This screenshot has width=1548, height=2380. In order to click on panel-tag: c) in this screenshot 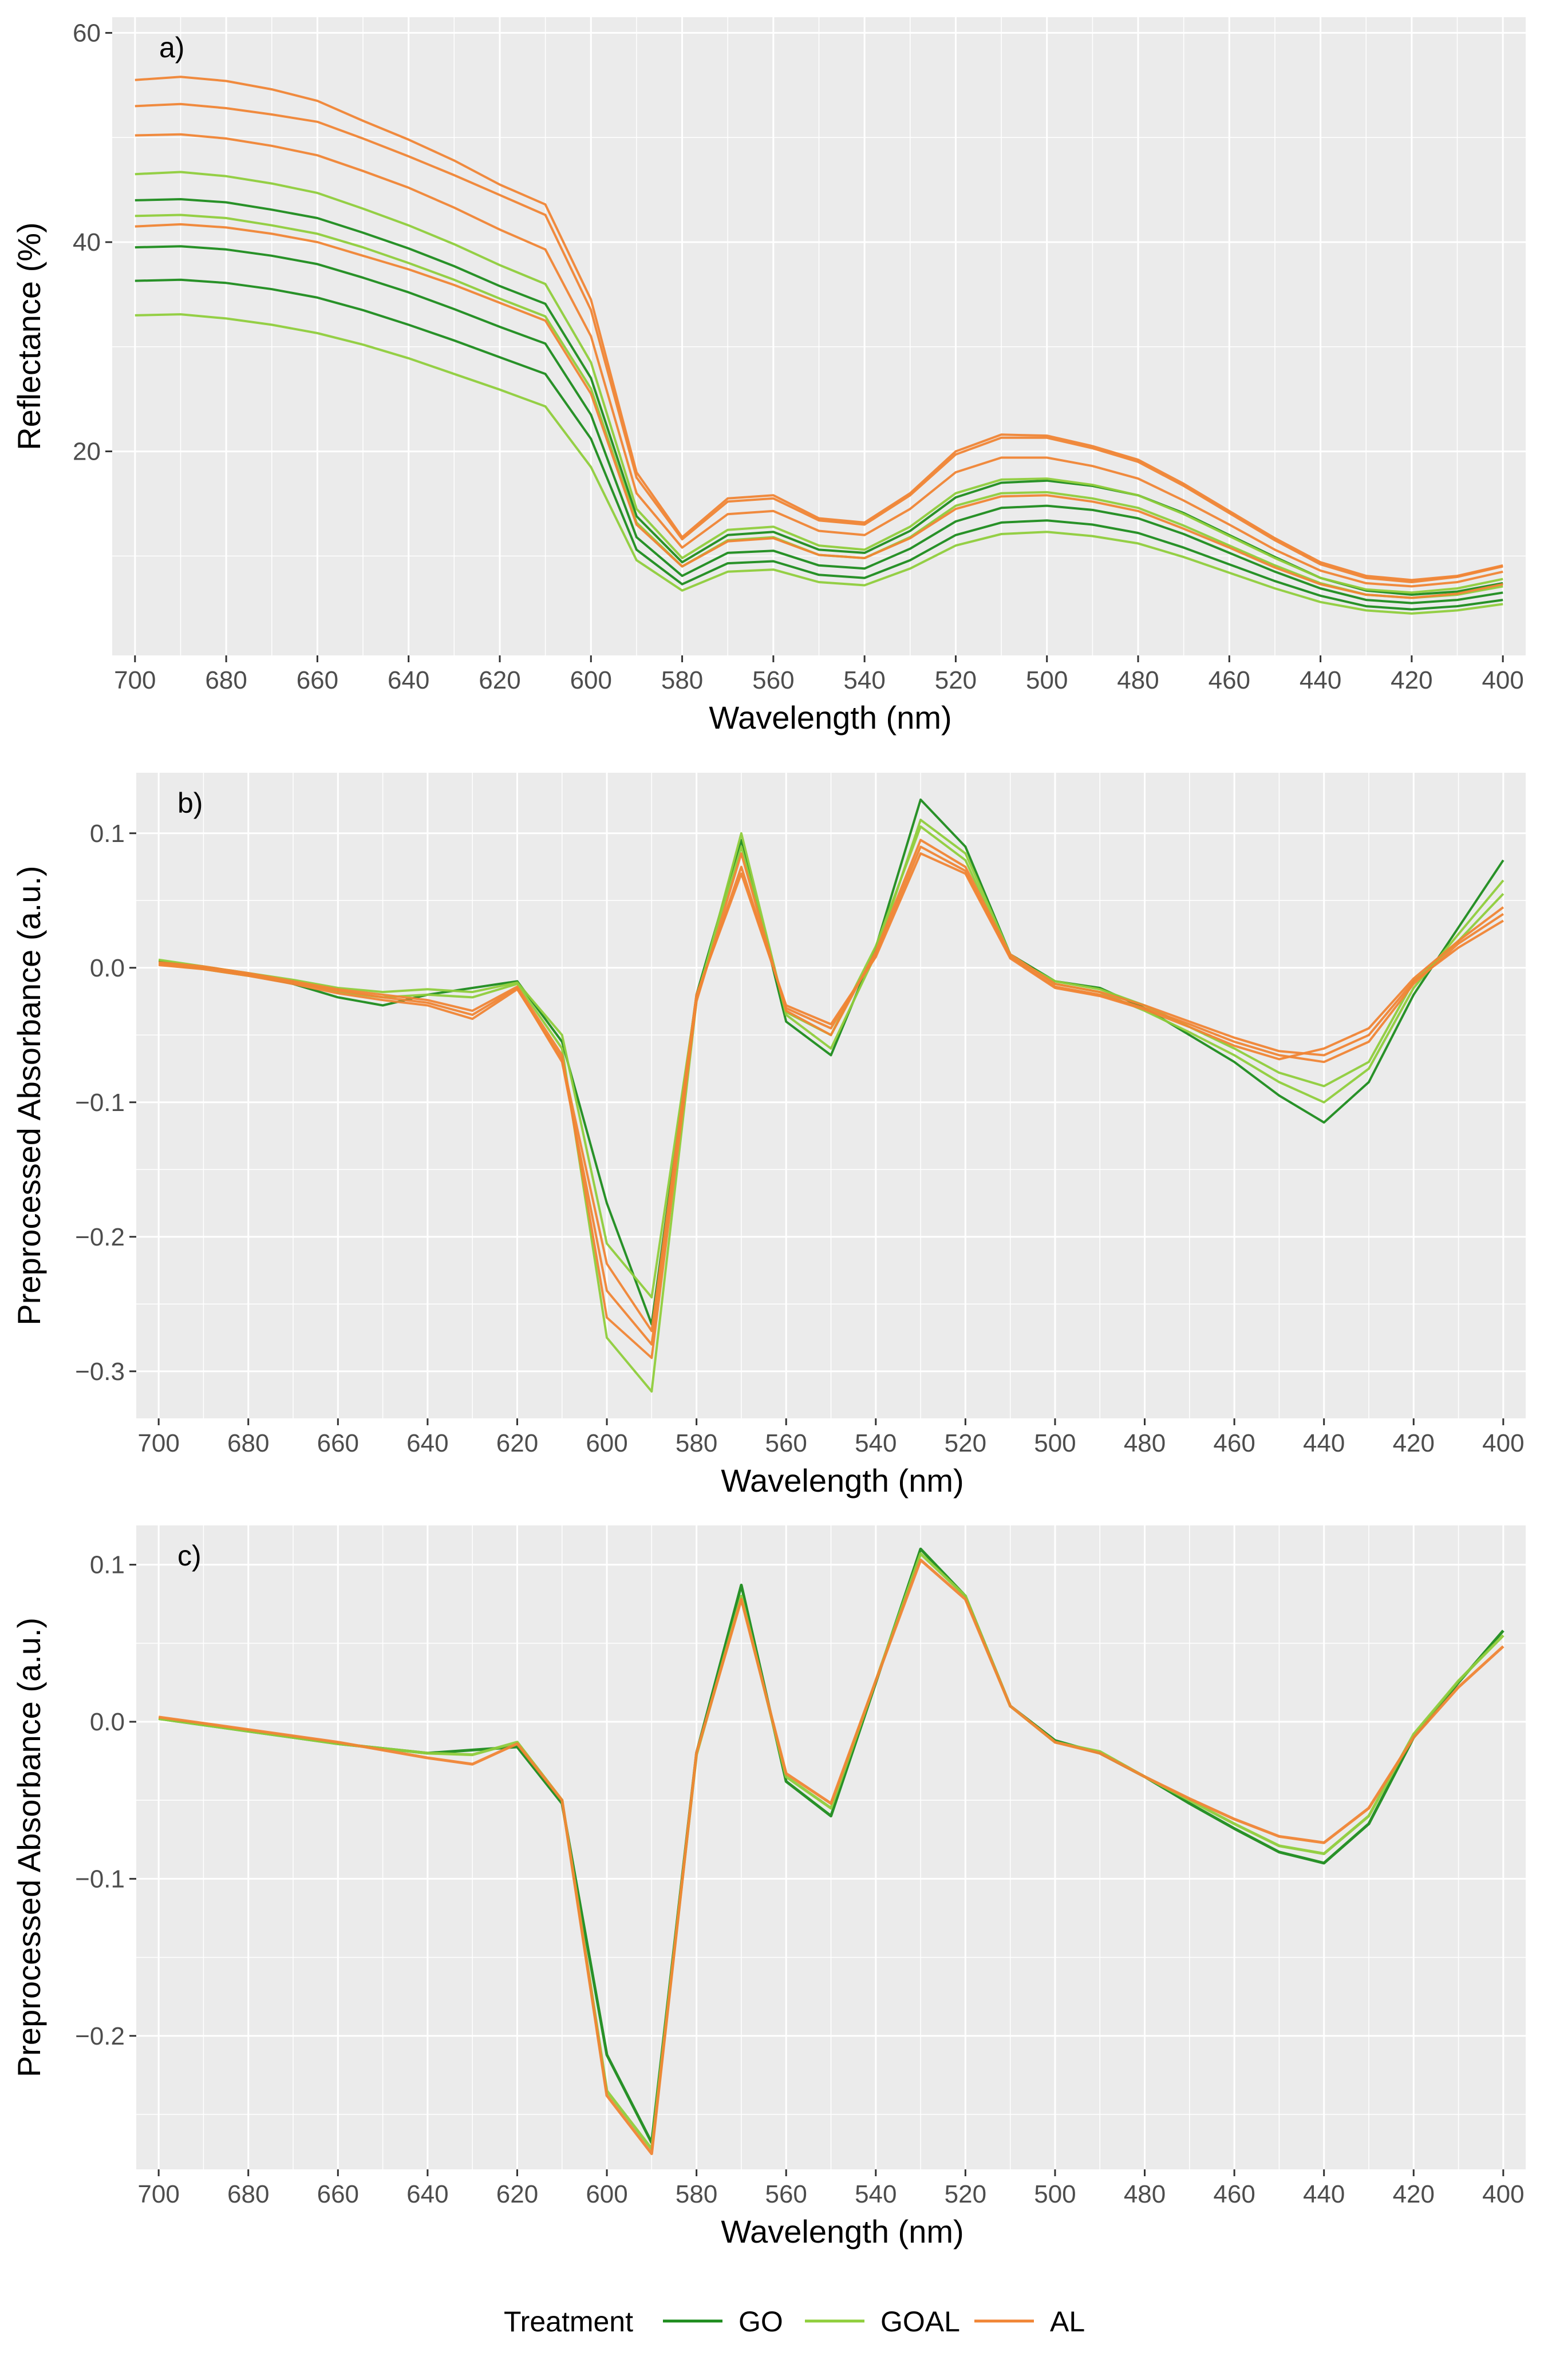, I will do `click(189, 1556)`.